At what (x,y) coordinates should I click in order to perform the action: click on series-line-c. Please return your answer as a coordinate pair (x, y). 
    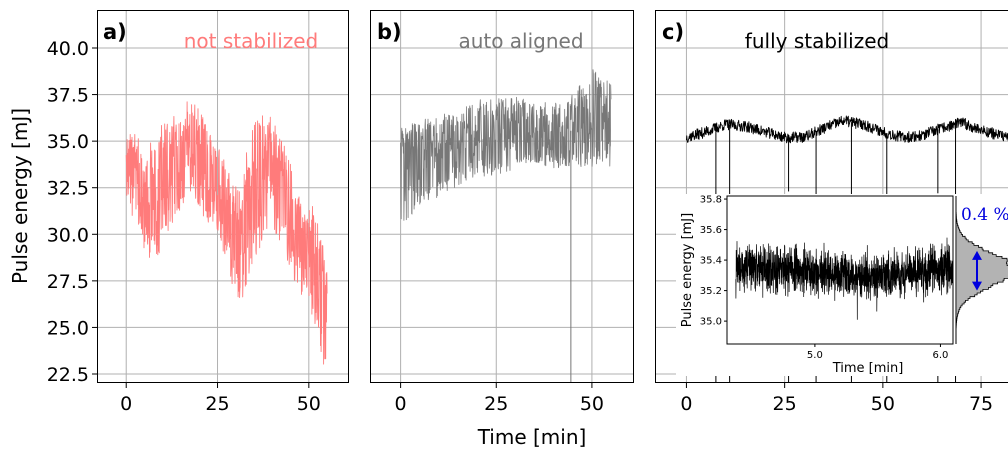
    Looking at the image, I should click on (846, 129).